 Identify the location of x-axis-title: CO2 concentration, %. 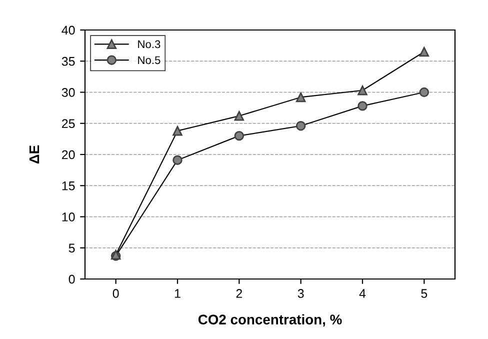
(270, 320).